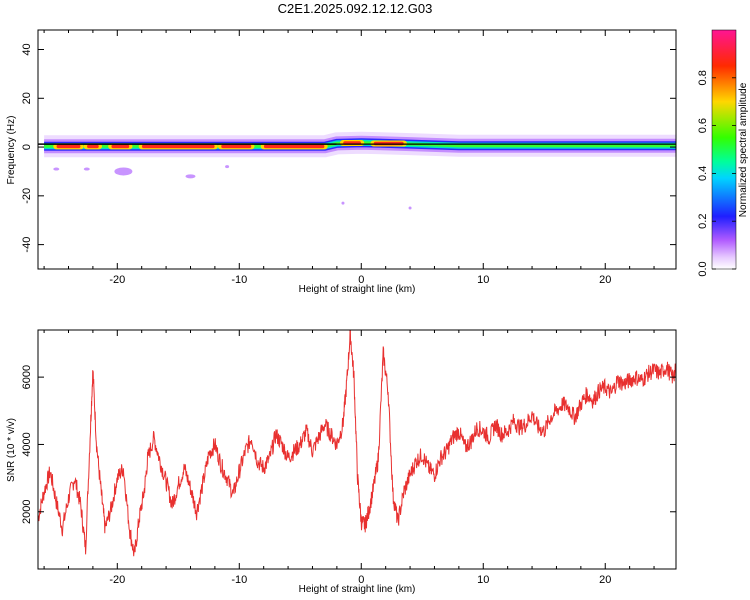 The width and height of the screenshot is (750, 600). Describe the element at coordinates (483, 280) in the screenshot. I see `spectrogram-x-tick-label: 10` at that location.